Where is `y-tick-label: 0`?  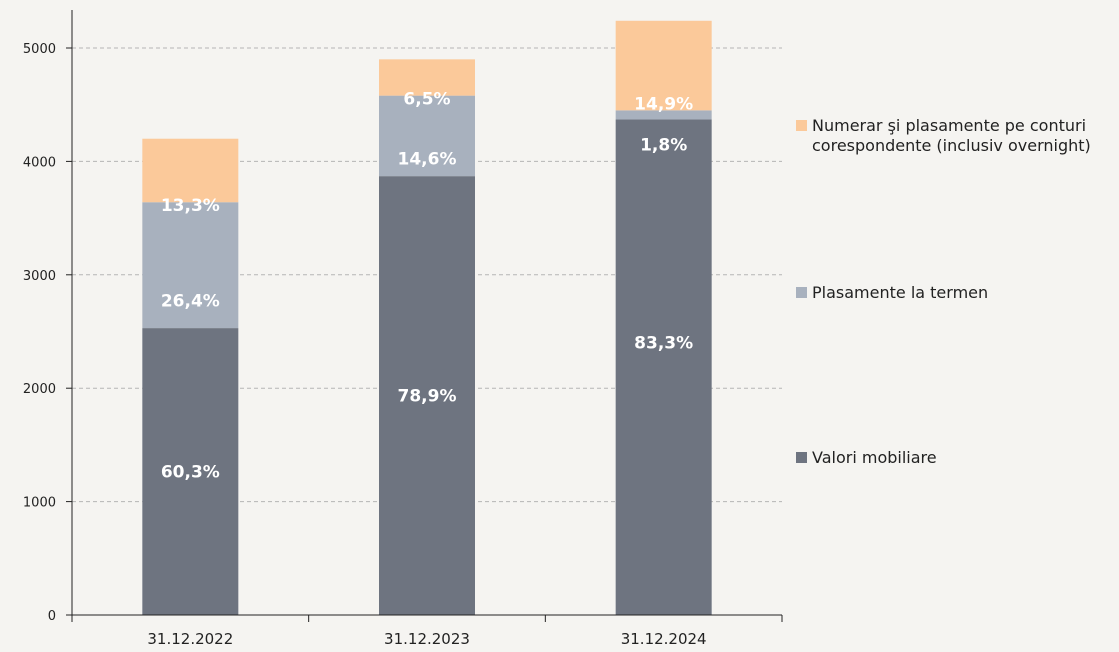
y-tick-label: 0 is located at coordinates (52, 616).